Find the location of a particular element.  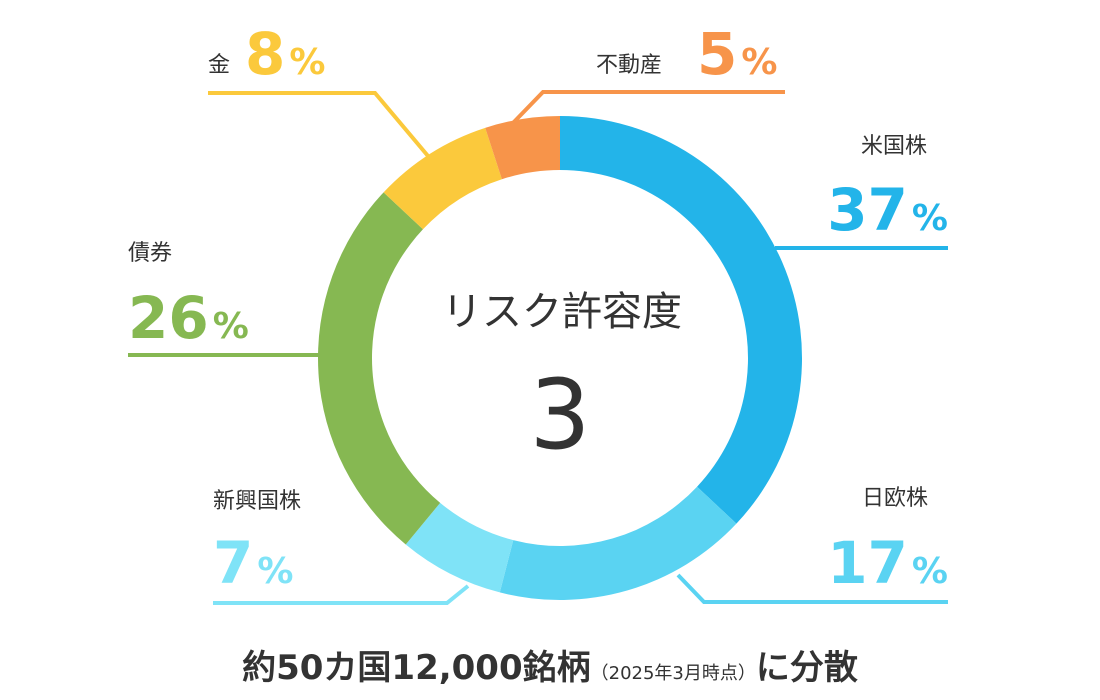

slice-bonds is located at coordinates (379, 368).